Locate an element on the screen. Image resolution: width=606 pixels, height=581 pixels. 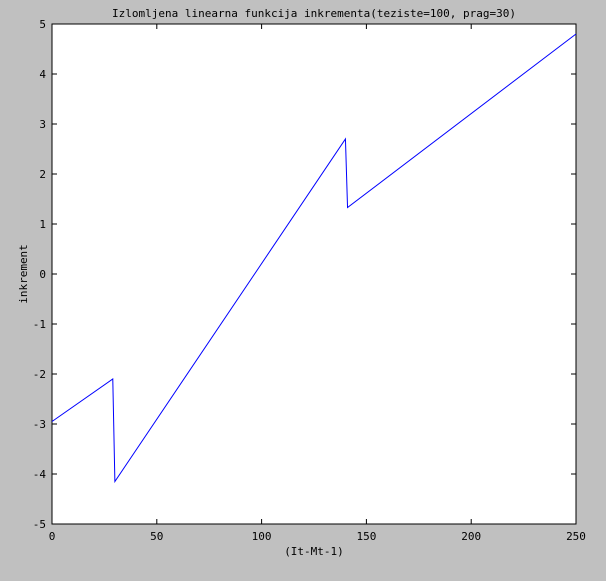
y-tick-label: 0 is located at coordinates (42, 274).